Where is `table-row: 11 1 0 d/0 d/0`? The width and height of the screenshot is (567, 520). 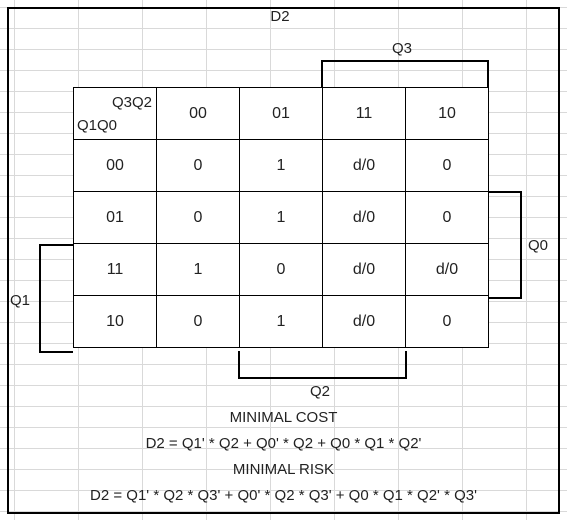
table-row: 11 1 0 d/0 d/0 is located at coordinates (281, 269).